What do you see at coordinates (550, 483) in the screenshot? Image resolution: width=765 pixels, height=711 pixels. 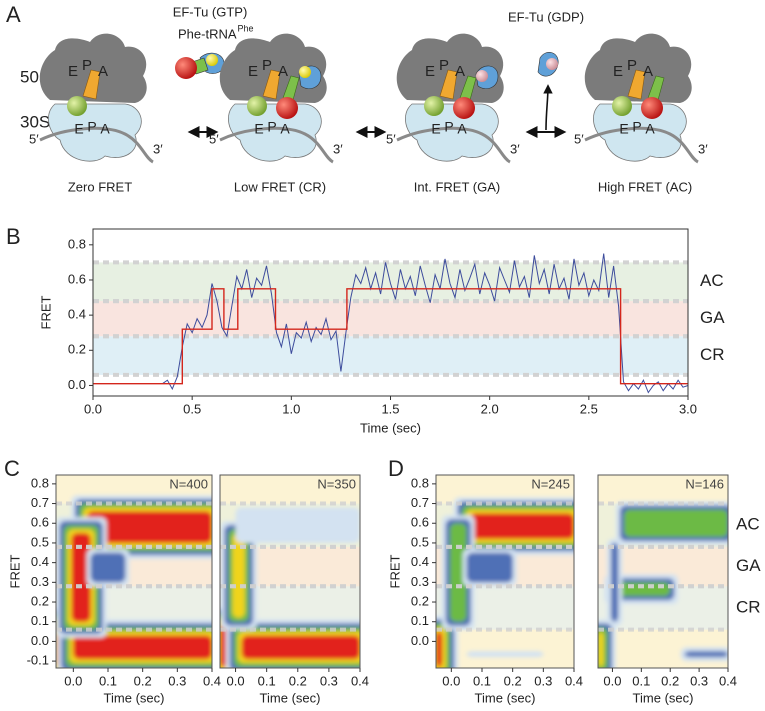 I see `count-label: N=245` at bounding box center [550, 483].